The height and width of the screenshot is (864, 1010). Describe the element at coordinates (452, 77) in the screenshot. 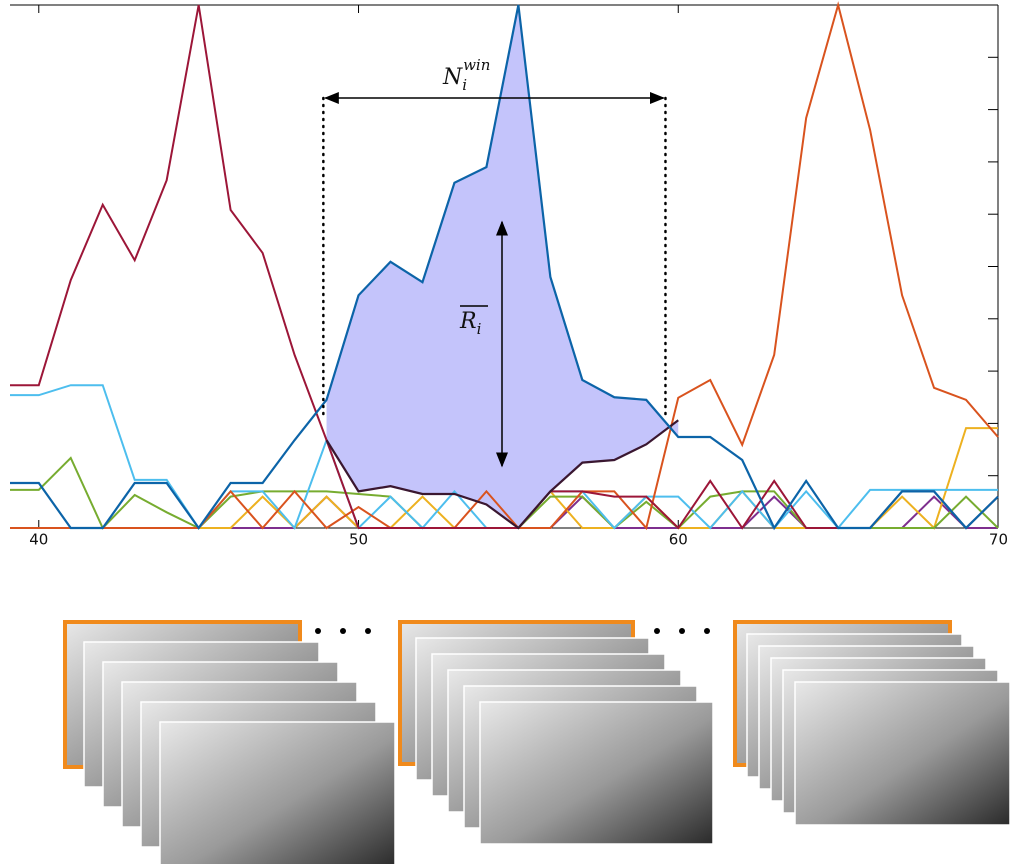

I see `window-label-base: N` at that location.